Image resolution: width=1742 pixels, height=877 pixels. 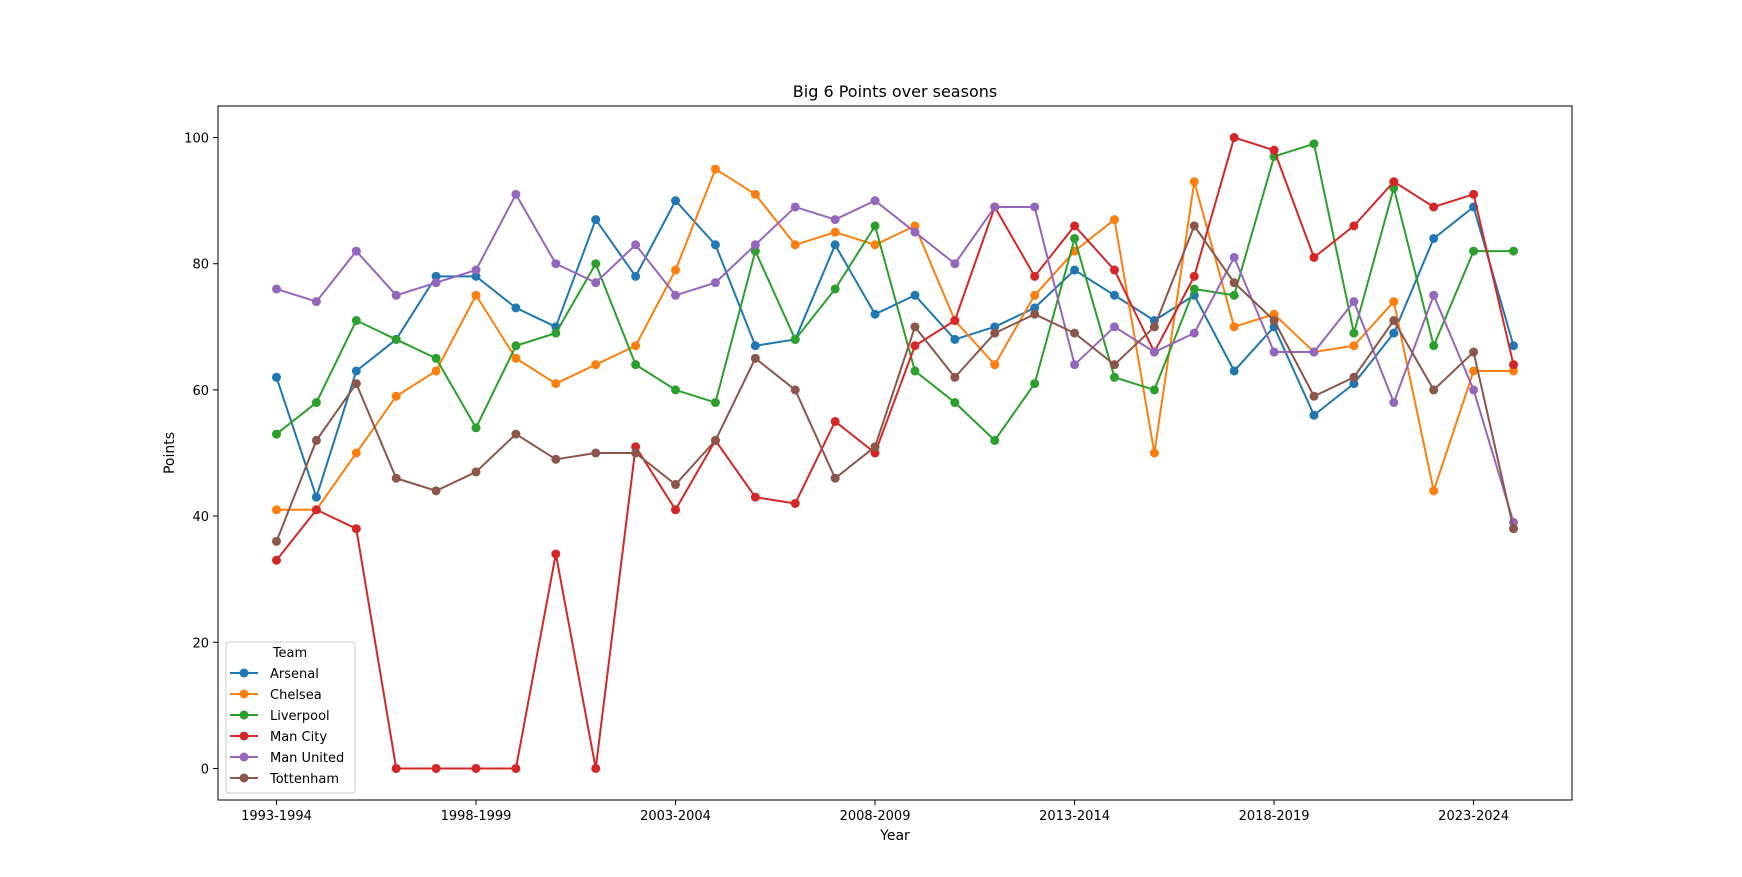 I want to click on legend-entry: Man City, so click(x=278, y=737).